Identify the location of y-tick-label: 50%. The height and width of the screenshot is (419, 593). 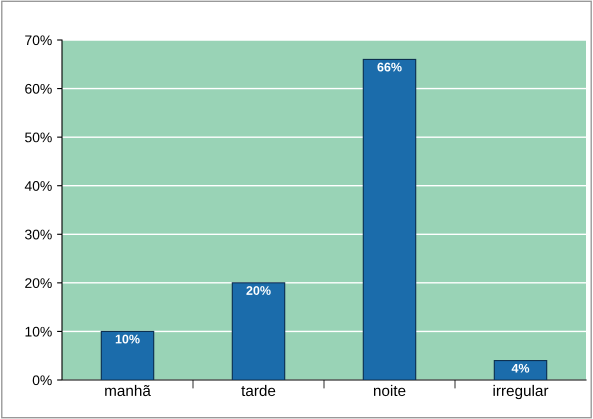
(38, 137).